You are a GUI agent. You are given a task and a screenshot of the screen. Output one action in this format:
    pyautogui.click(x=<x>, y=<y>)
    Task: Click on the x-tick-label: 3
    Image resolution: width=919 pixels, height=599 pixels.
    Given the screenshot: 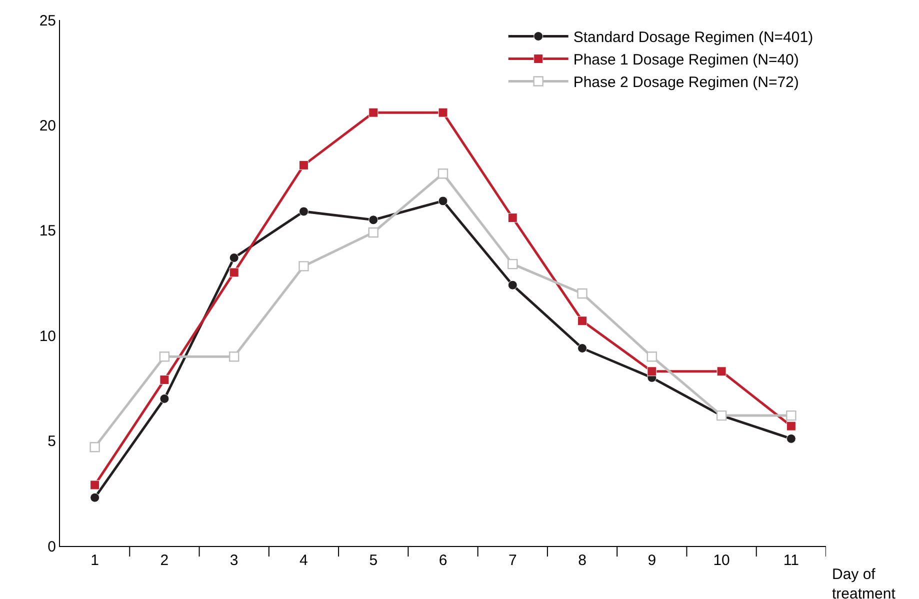 What is the action you would take?
    pyautogui.click(x=234, y=560)
    